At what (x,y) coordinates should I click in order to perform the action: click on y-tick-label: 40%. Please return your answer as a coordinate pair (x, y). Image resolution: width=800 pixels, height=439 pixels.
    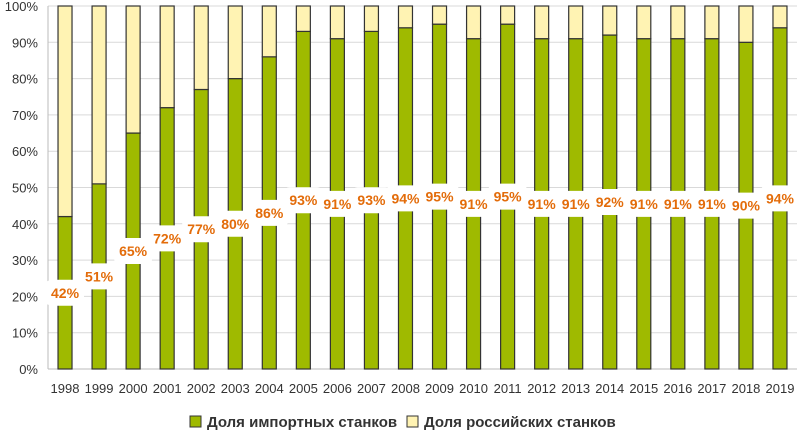
    Looking at the image, I should click on (25, 224).